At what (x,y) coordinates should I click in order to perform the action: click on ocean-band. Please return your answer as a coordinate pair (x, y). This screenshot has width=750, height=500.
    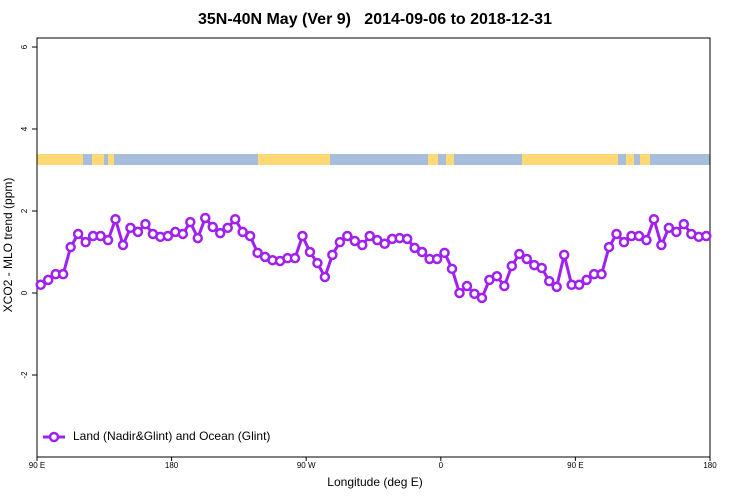
    Looking at the image, I should click on (373, 159).